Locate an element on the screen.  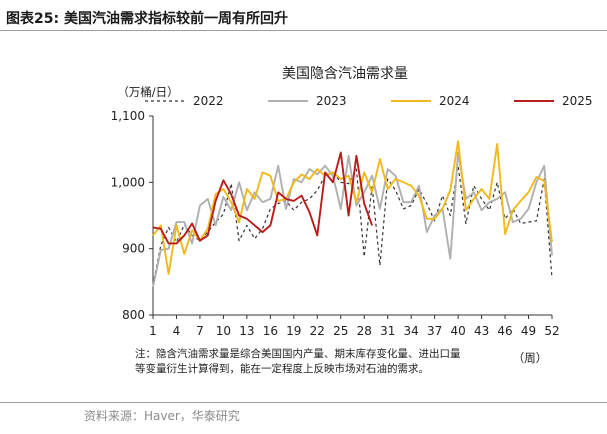
x-tick-label: 40 is located at coordinates (457, 331).